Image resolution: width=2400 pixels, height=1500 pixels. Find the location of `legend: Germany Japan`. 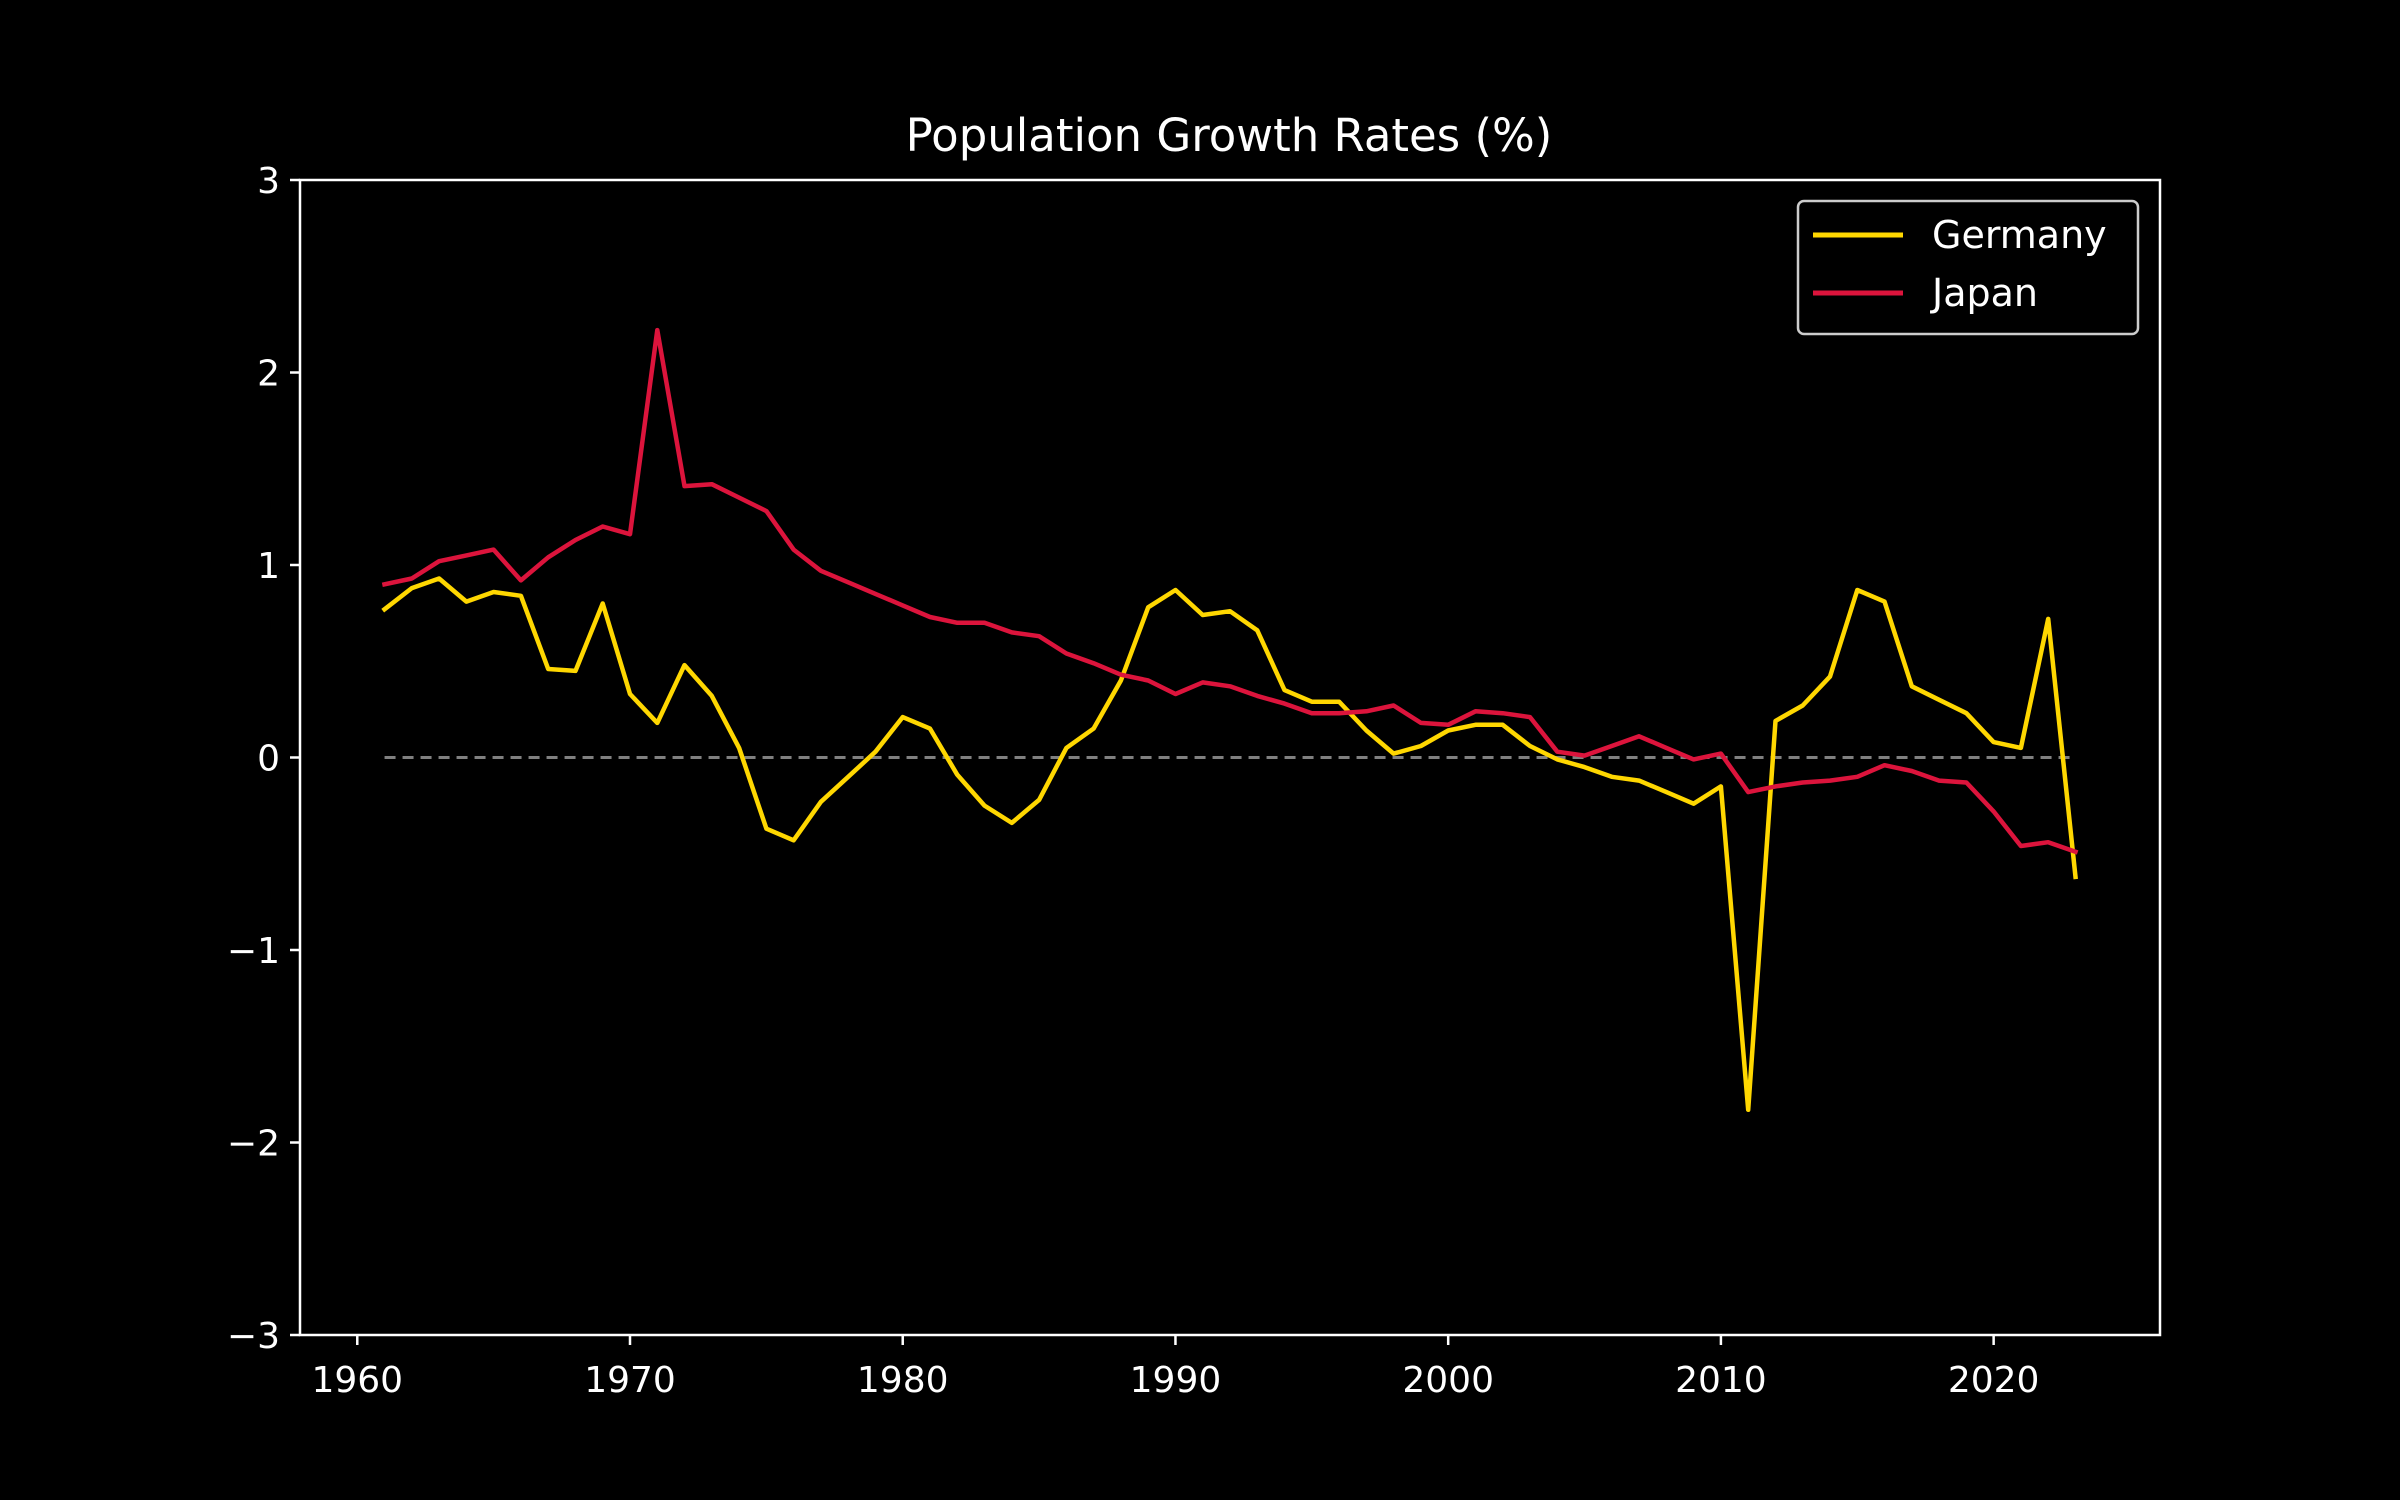

legend: Germany Japan is located at coordinates (1968, 267).